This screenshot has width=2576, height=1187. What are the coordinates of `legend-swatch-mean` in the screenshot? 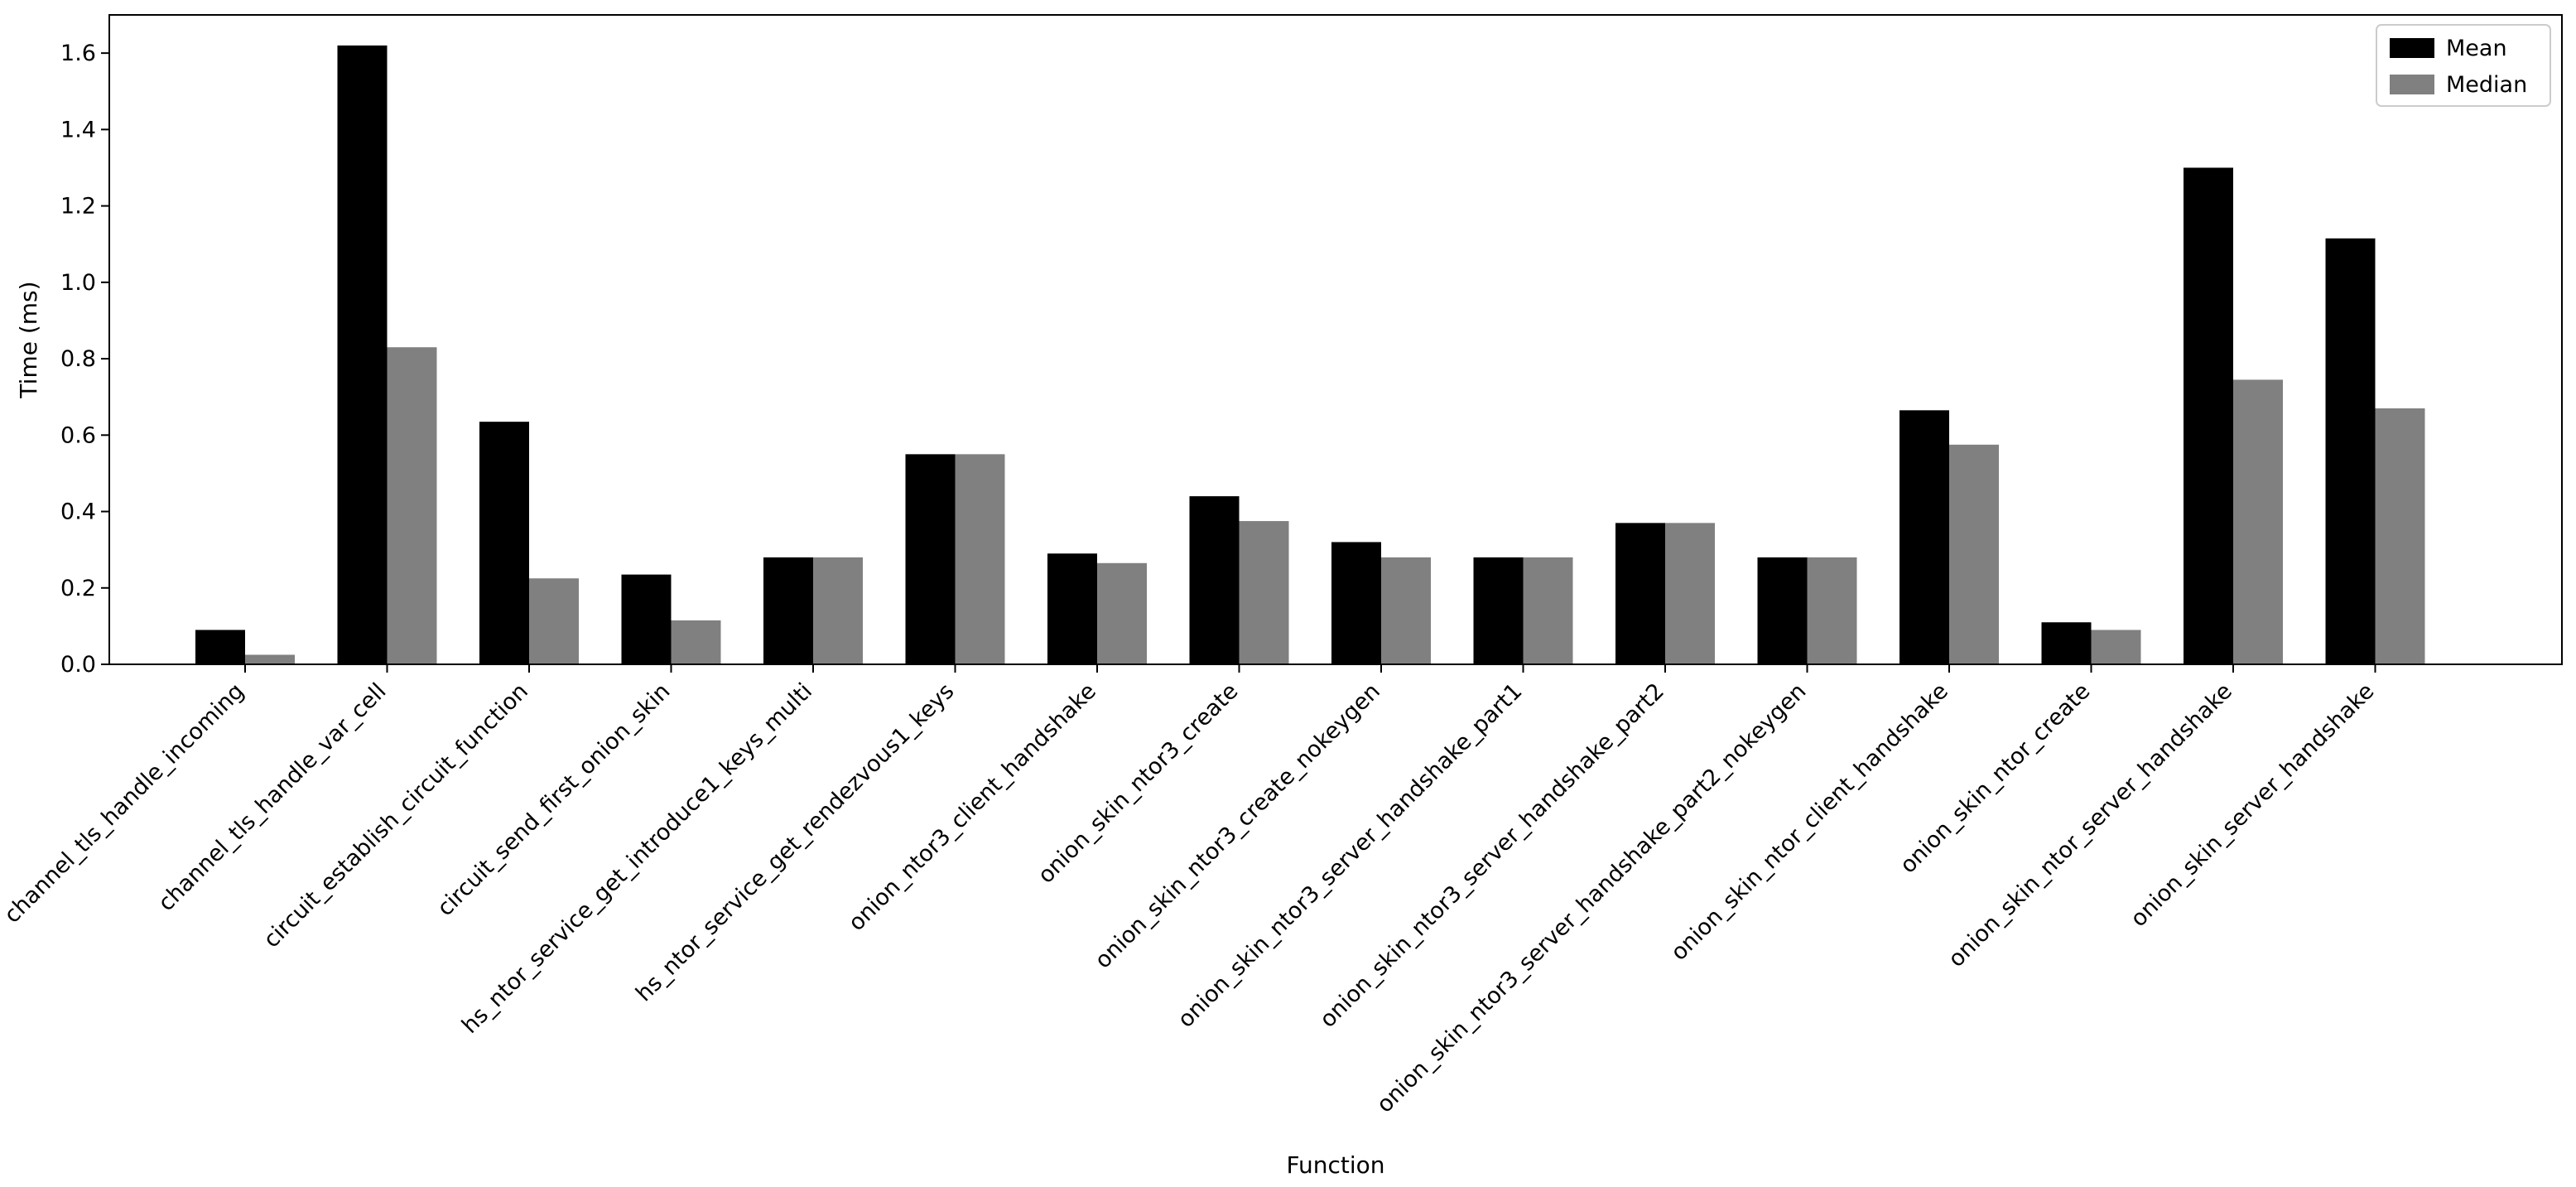 It's located at (2412, 48).